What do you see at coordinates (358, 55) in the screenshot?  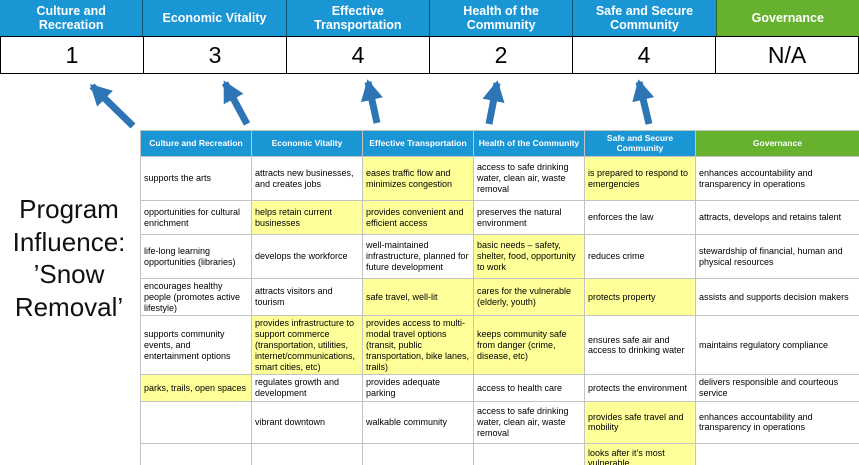 I see `category-score-effective-transportation: 4` at bounding box center [358, 55].